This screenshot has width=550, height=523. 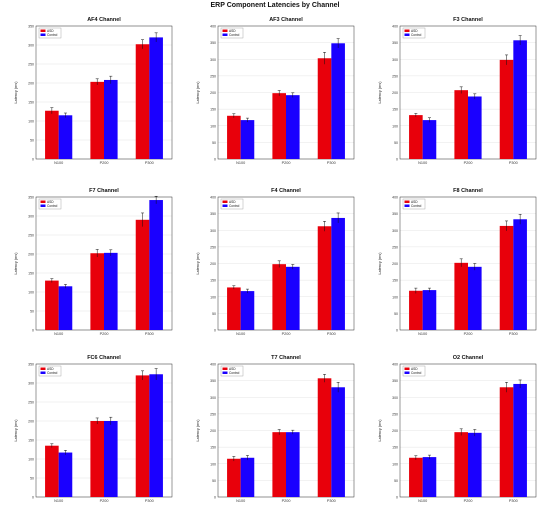 I want to click on y-tick-label: 200, so click(x=31, y=255).